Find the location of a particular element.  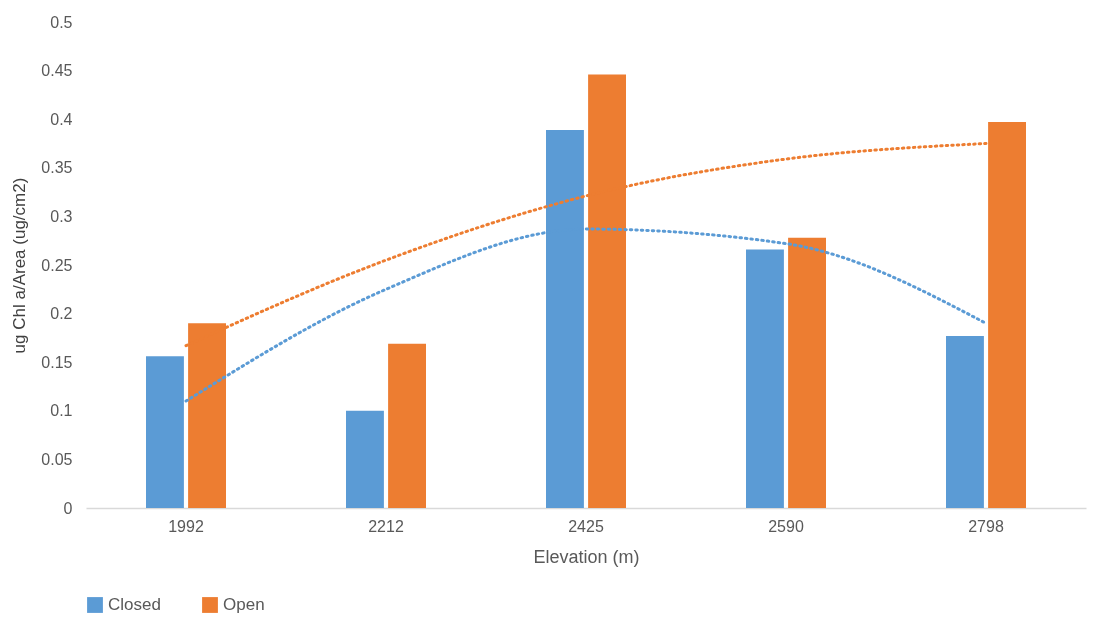

y-tick-label: 0.1 is located at coordinates (61, 411).